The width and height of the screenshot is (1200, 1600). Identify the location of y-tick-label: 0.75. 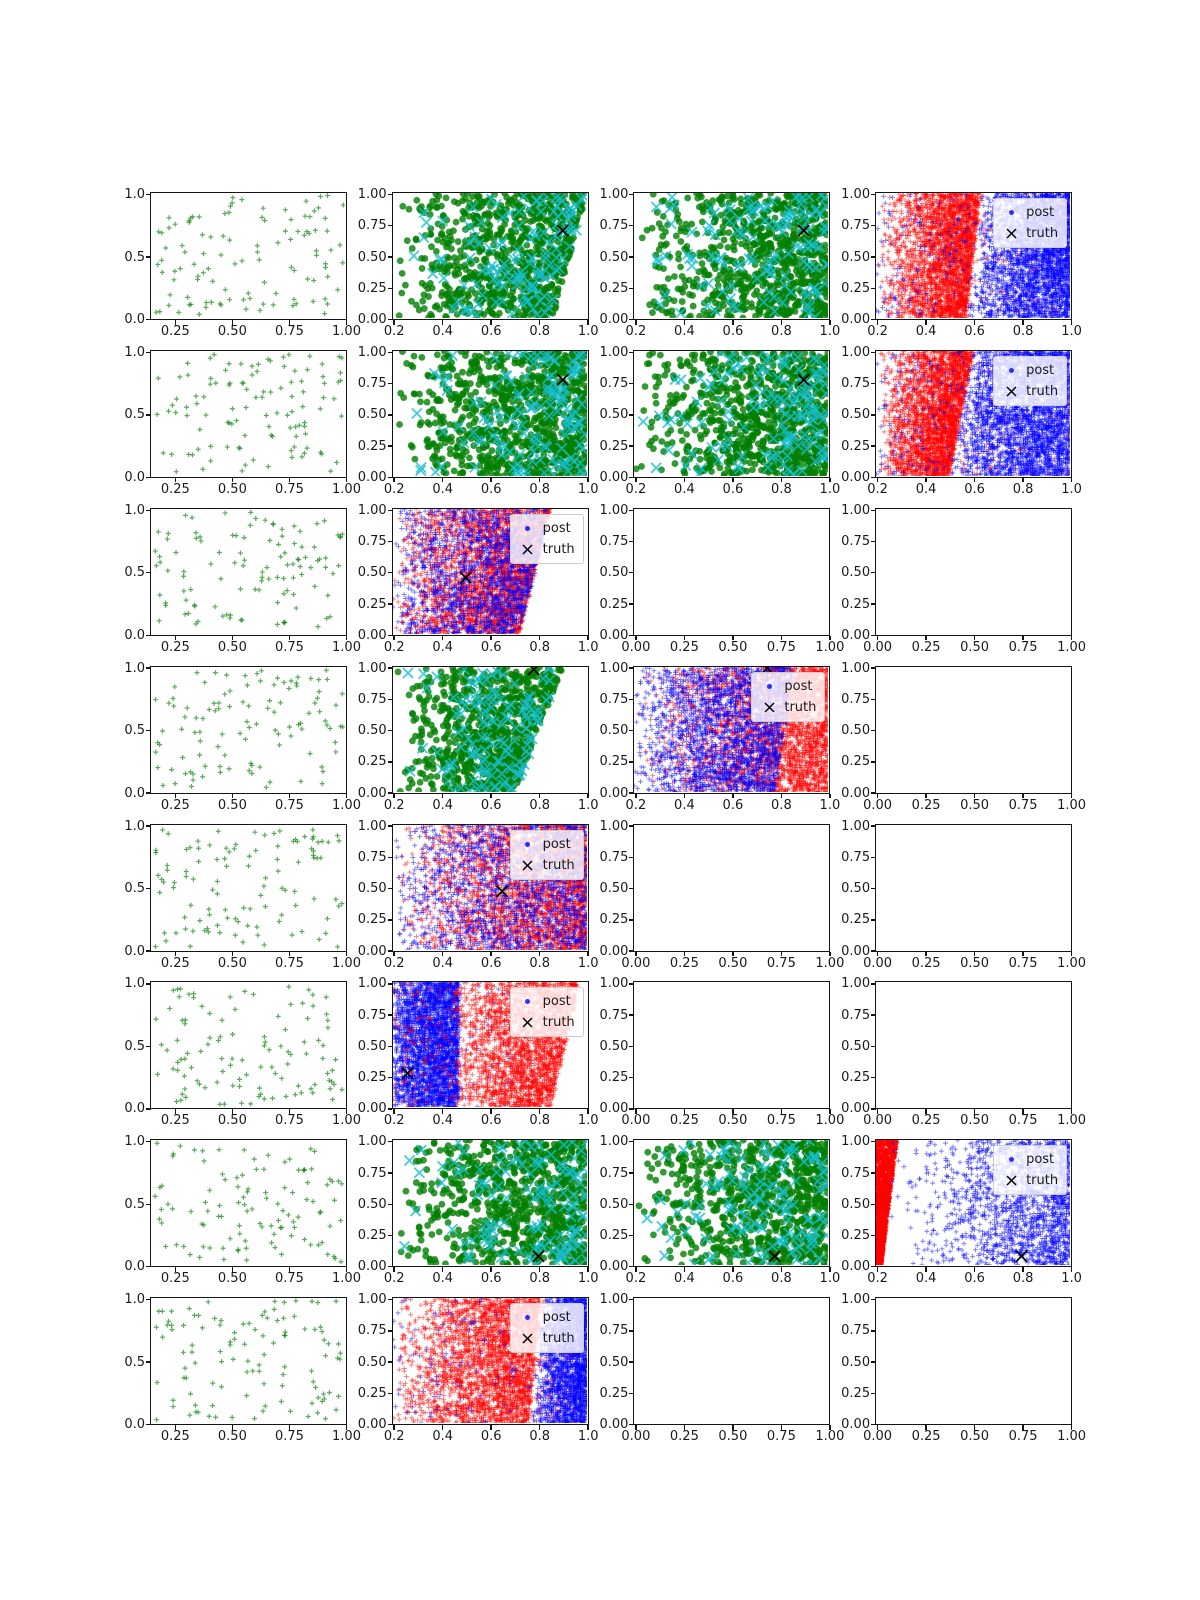
(614, 1331).